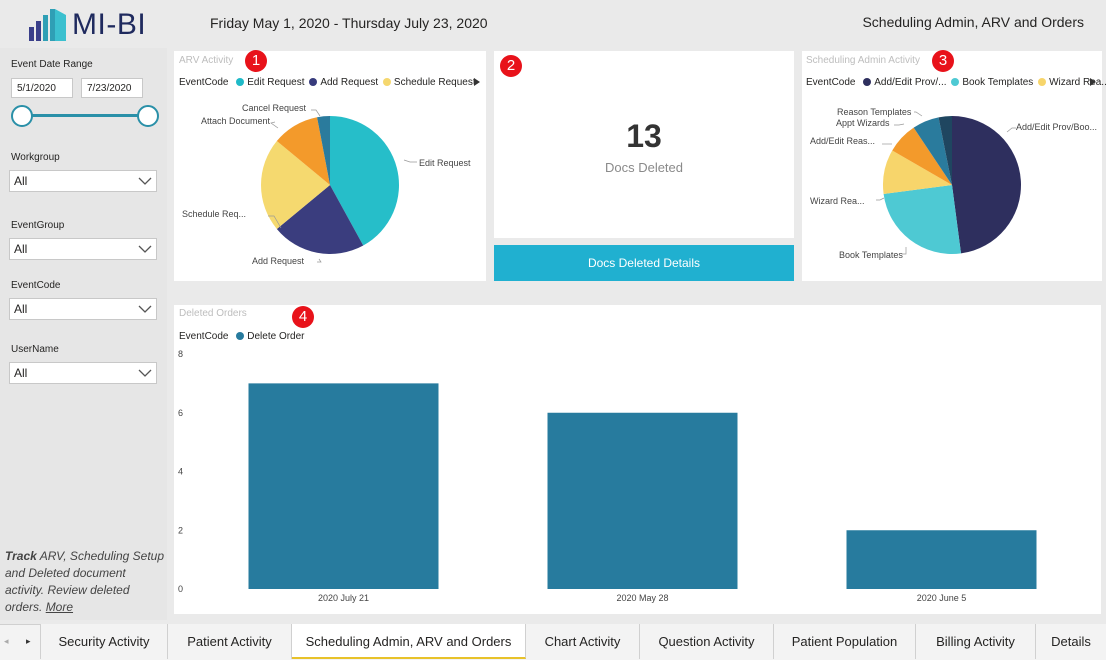 The height and width of the screenshot is (660, 1106). Describe the element at coordinates (553, 24) in the screenshot. I see `header-bar` at that location.